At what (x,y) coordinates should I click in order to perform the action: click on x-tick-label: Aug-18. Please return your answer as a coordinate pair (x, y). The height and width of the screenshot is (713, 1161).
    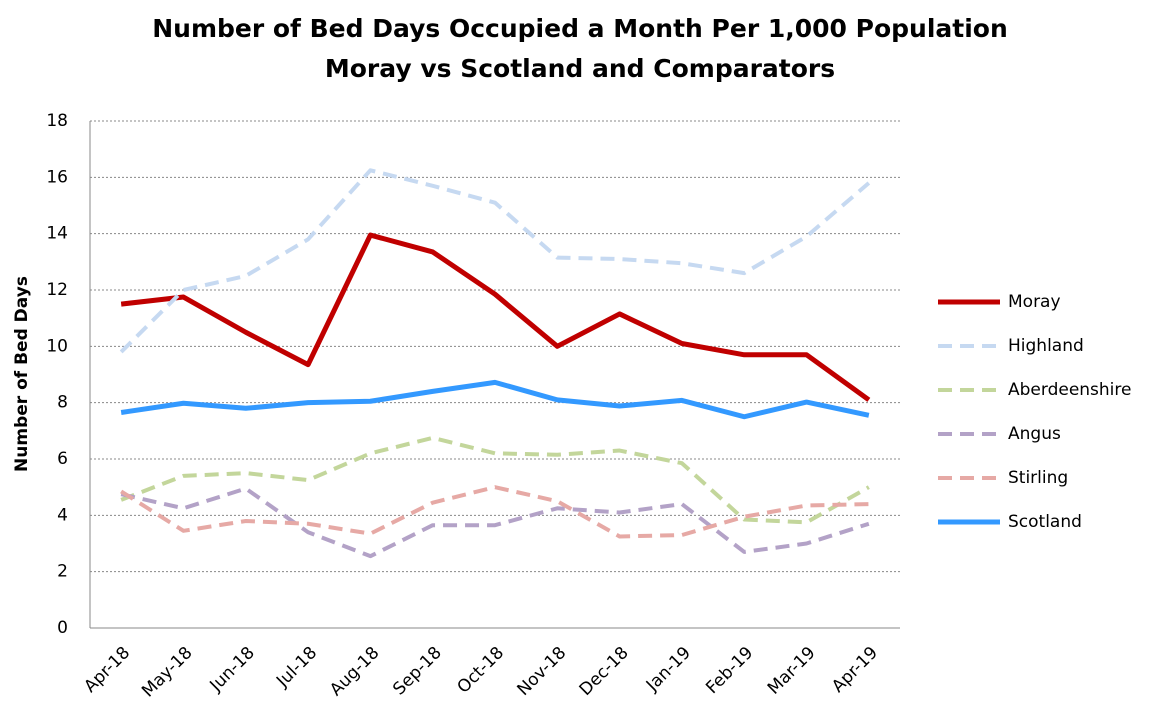
    Looking at the image, I should click on (354, 671).